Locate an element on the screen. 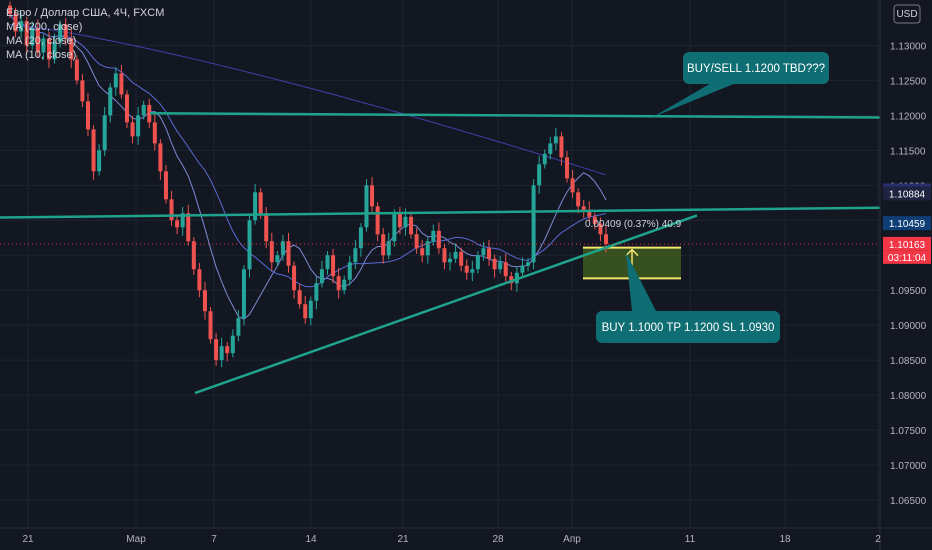  countdown-label: 03:11:04 is located at coordinates (907, 258).